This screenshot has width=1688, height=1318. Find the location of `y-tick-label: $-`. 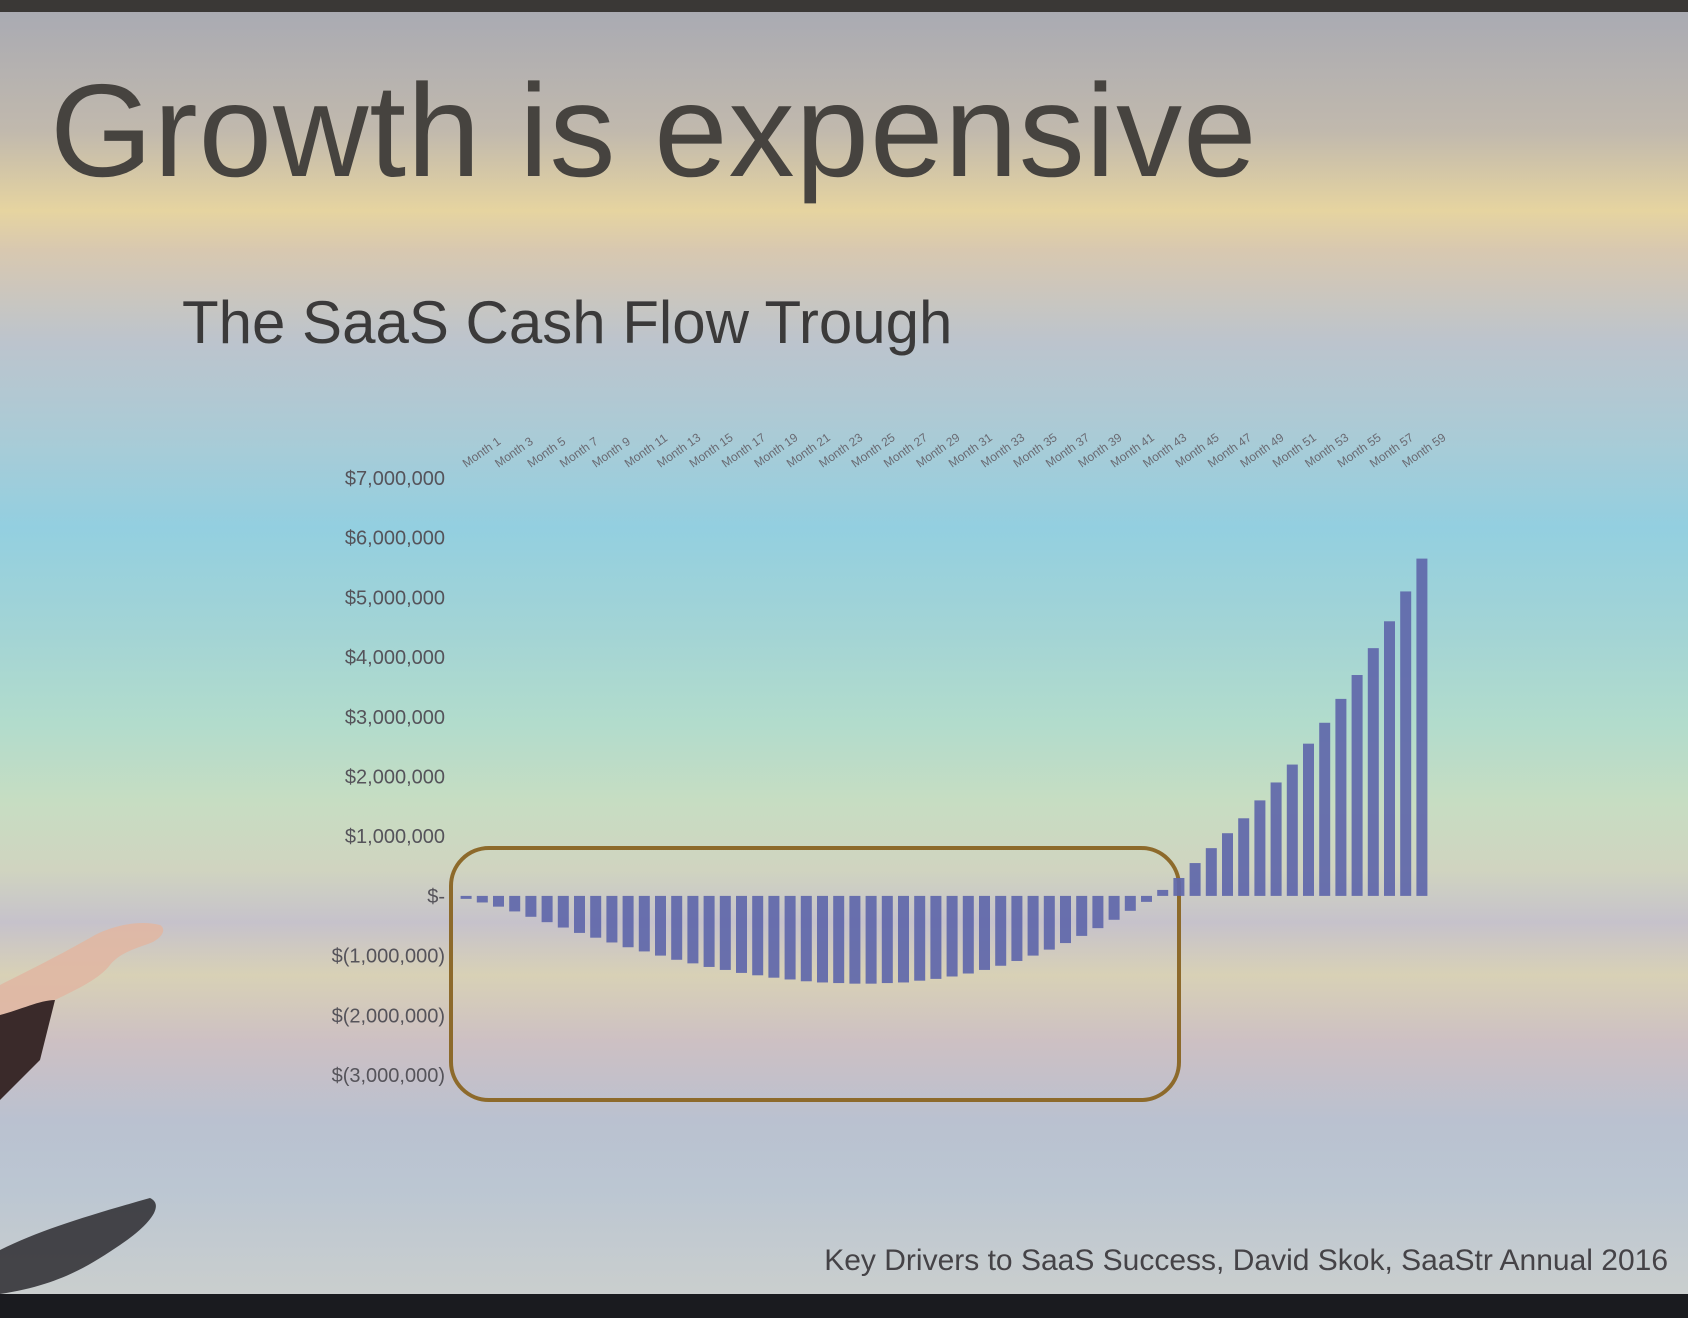

y-tick-label: $- is located at coordinates (436, 897).